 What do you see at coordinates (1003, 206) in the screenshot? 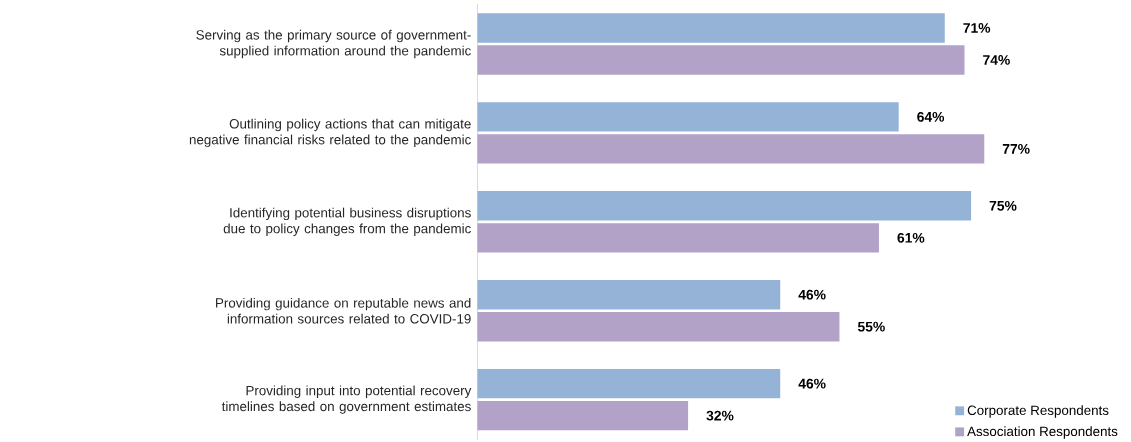
I see `data-label: 75%` at bounding box center [1003, 206].